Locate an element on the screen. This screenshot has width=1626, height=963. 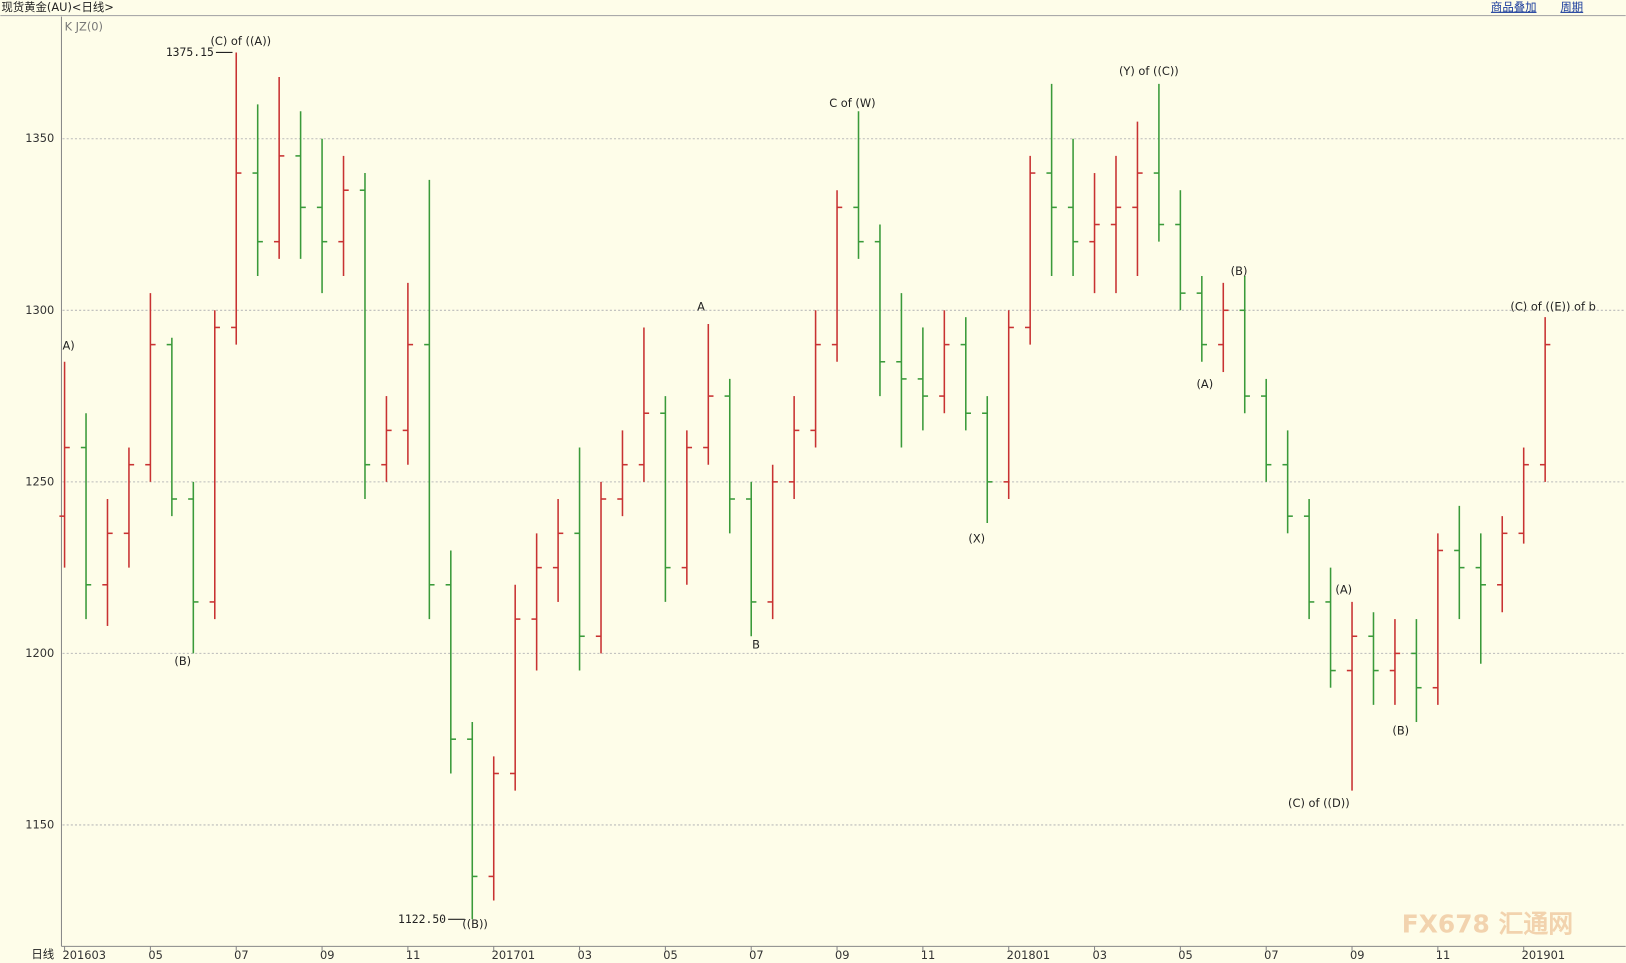
wave-label: A is located at coordinates (701, 306).